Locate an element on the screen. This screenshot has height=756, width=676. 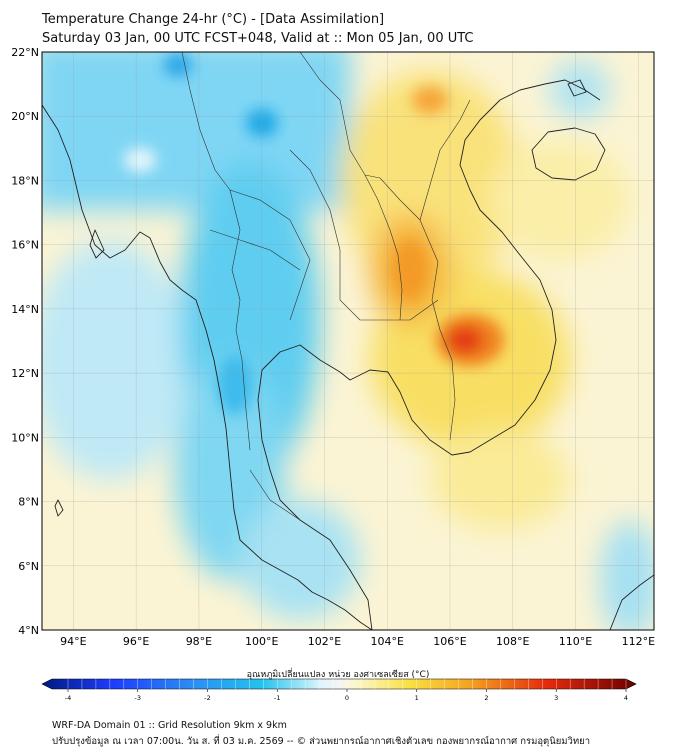
lat-label: 4°N is located at coordinates (28, 630).